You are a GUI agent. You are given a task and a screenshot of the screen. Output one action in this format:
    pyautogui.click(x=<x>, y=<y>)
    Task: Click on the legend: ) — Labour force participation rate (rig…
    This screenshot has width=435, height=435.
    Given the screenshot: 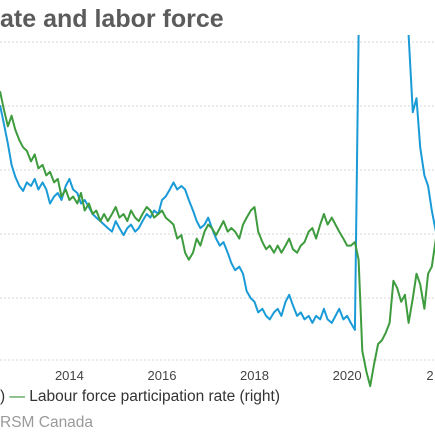 What is the action you would take?
    pyautogui.click(x=140, y=397)
    